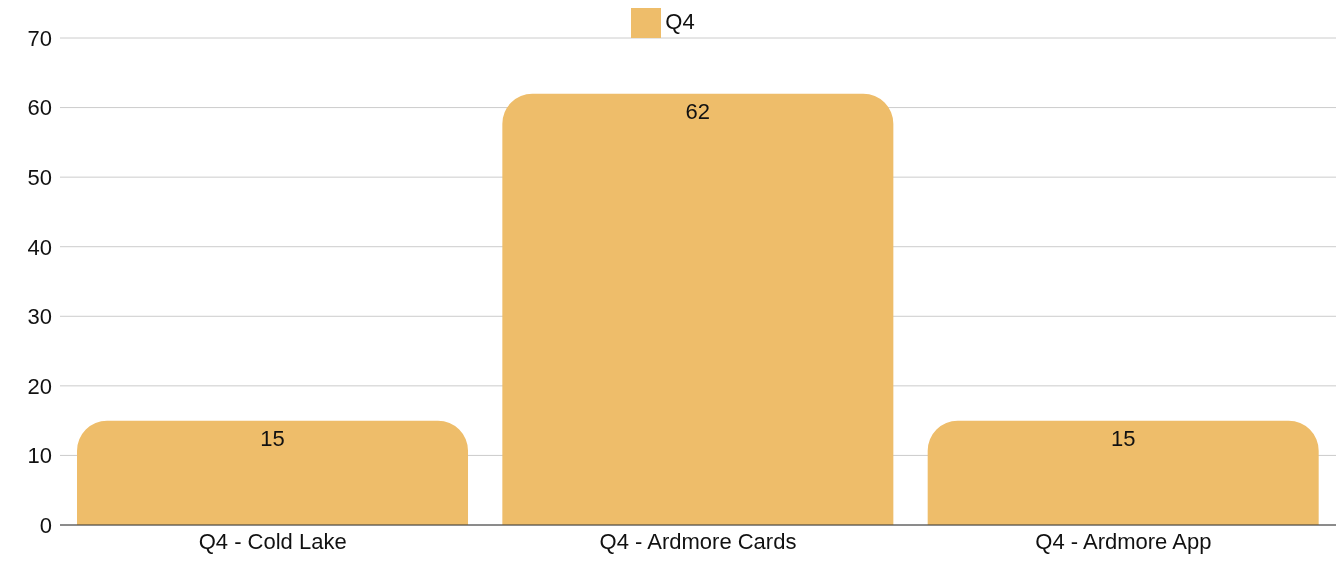  I want to click on x-tick-label: Q4 - Ardmore App, so click(1123, 541).